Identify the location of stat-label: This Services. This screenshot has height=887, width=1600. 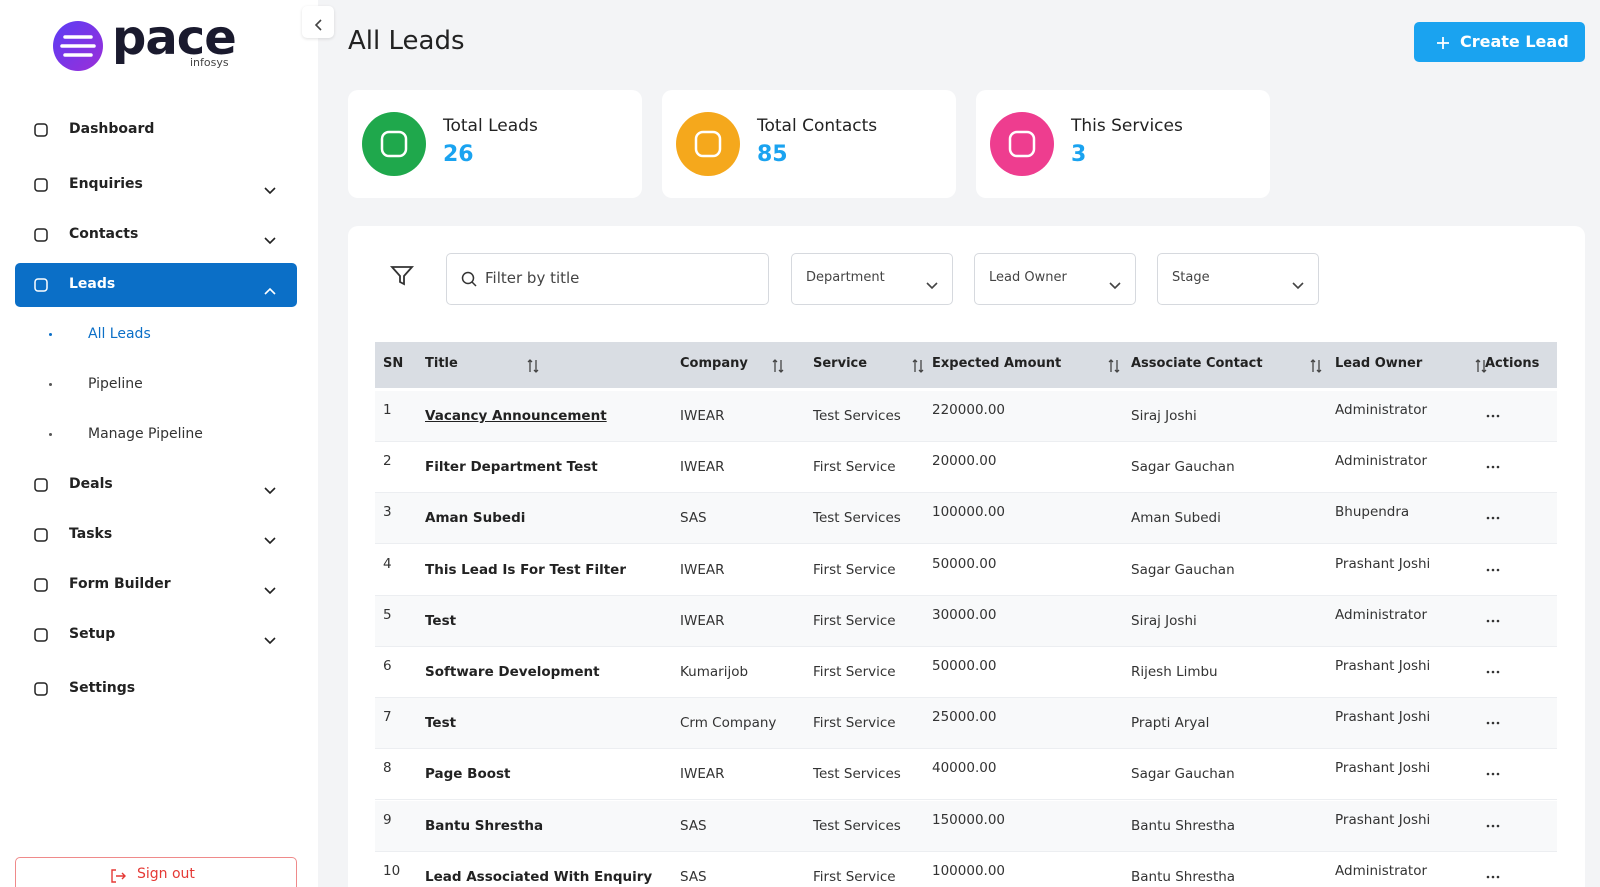
(1127, 126).